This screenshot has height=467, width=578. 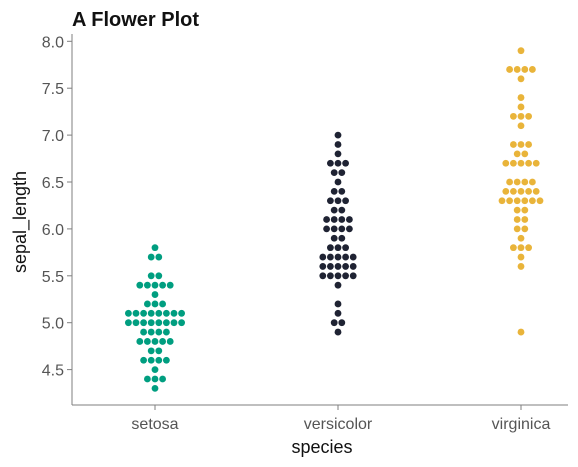 What do you see at coordinates (53, 277) in the screenshot?
I see `y-tick-label: 5.5` at bounding box center [53, 277].